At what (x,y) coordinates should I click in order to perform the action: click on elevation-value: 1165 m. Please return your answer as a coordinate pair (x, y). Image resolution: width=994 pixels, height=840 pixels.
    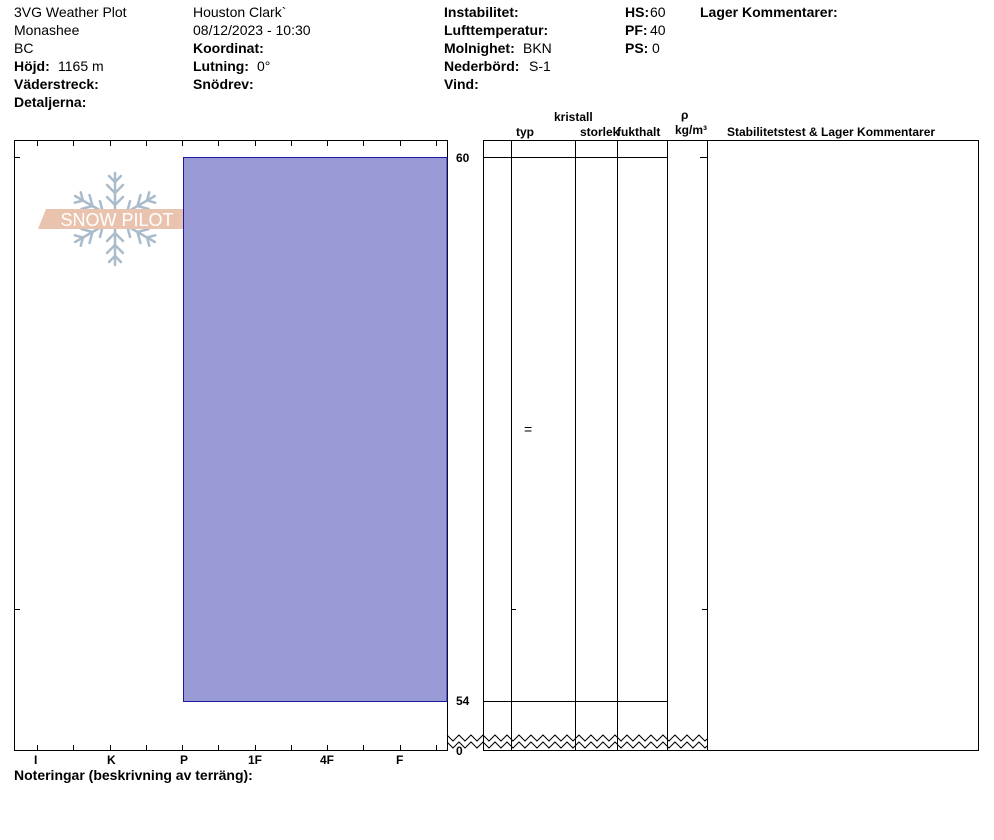
    Looking at the image, I should click on (81, 66).